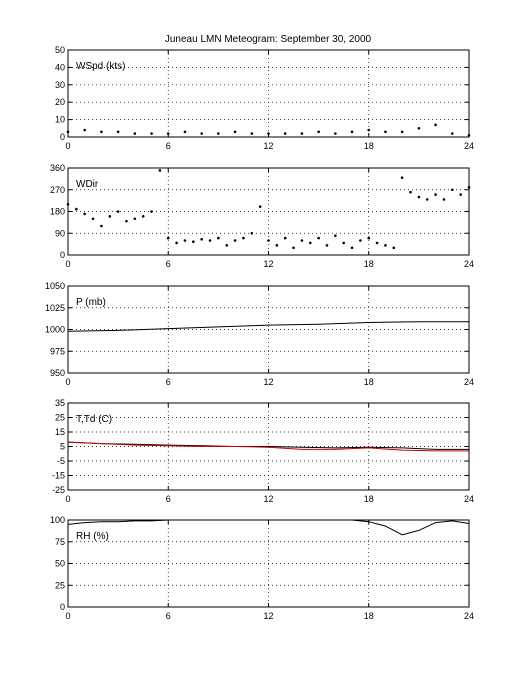 The height and width of the screenshot is (683, 520). What do you see at coordinates (60, 233) in the screenshot?
I see `y-tick-label: 90` at bounding box center [60, 233].